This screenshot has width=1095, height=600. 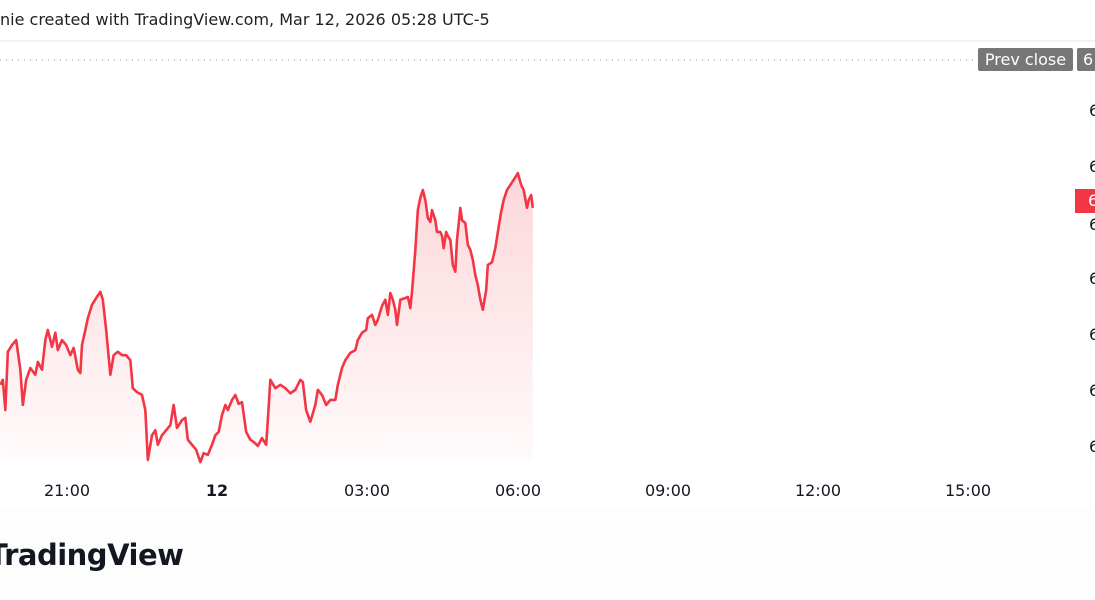 What do you see at coordinates (968, 490) in the screenshot?
I see `x-tick-label: 15:00` at bounding box center [968, 490].